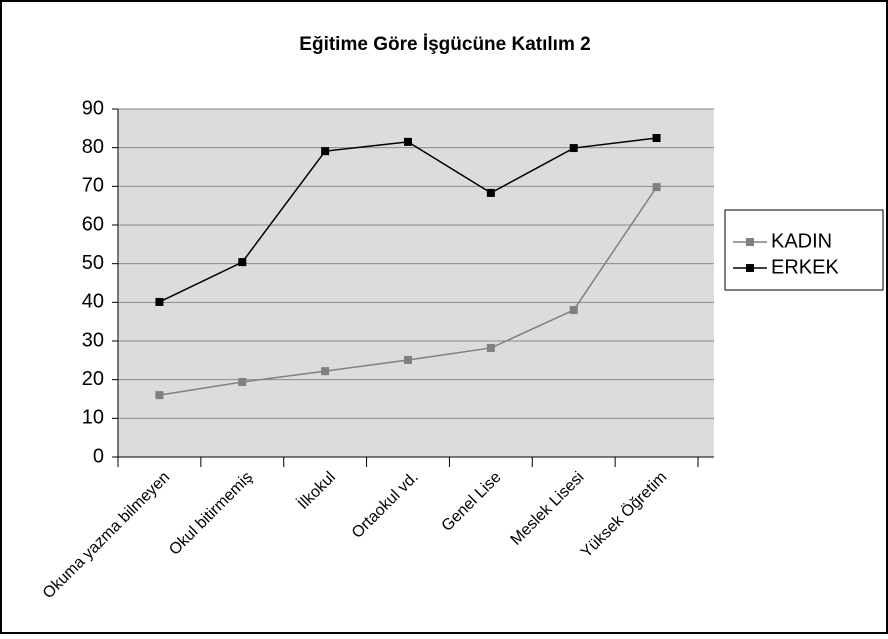 The height and width of the screenshot is (639, 888). Describe the element at coordinates (93, 147) in the screenshot. I see `y-tick-label: 80` at that location.